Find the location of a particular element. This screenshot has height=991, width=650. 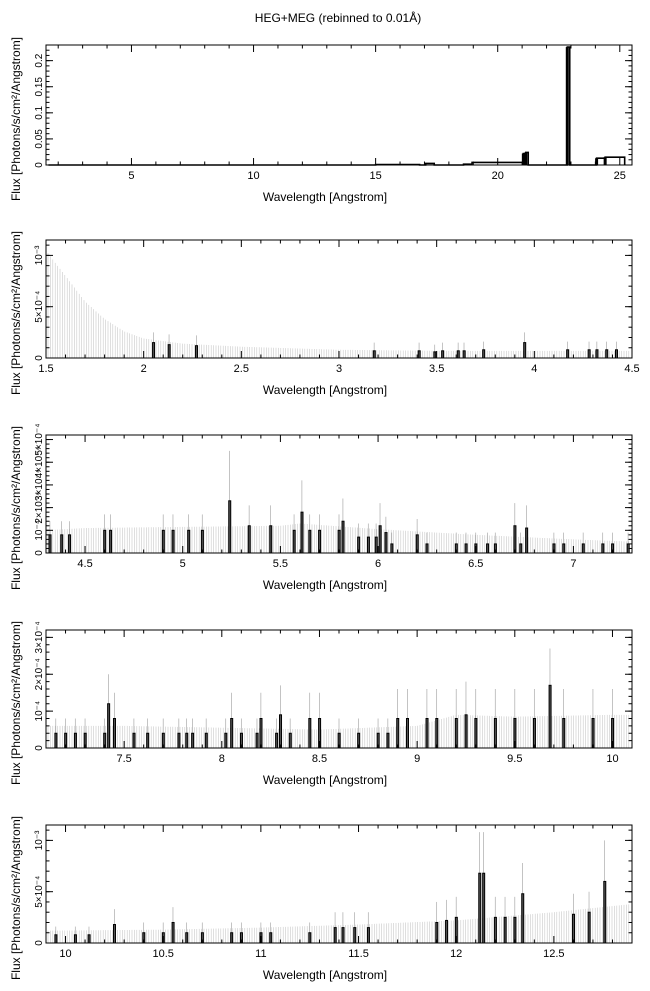

y-axis-label: Flux [Photons/s/cm²/Angstrom] is located at coordinates (16, 313).